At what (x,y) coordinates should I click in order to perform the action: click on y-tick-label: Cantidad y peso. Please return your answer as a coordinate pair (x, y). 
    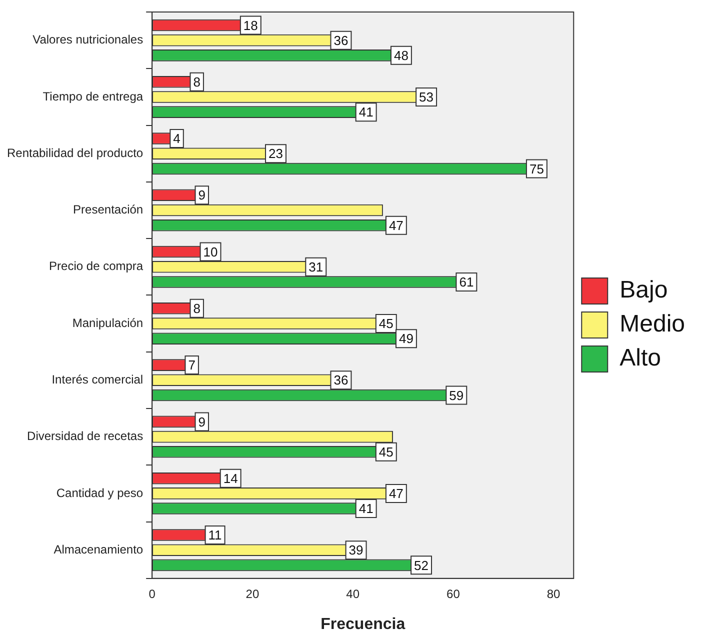
    Looking at the image, I should click on (100, 493).